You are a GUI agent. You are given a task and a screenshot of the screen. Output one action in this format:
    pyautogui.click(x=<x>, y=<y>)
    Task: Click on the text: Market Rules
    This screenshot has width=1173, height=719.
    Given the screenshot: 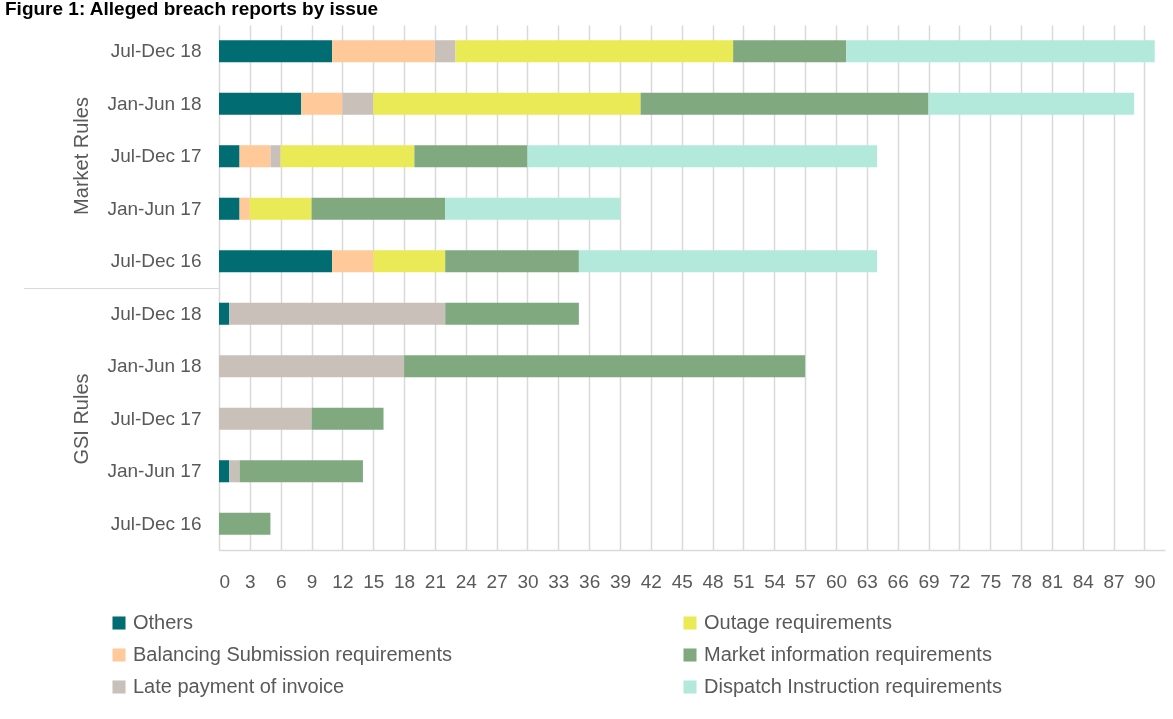 What is the action you would take?
    pyautogui.click(x=81, y=156)
    